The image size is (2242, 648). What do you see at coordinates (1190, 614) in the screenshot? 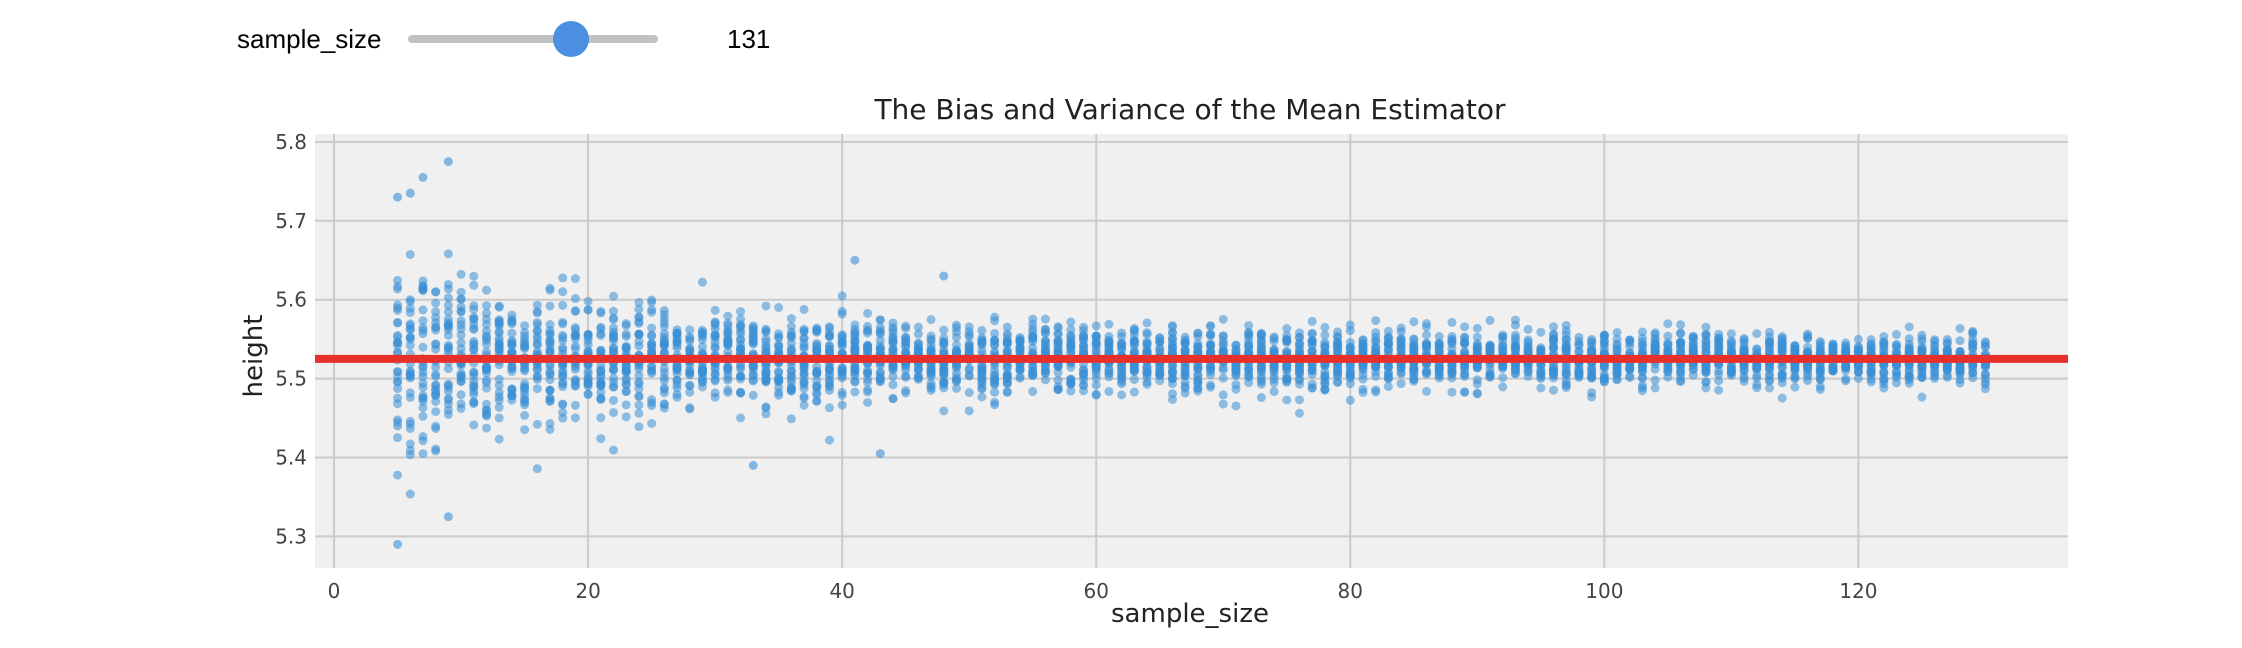
I see `x-axis-label: sample_size` at bounding box center [1190, 614].